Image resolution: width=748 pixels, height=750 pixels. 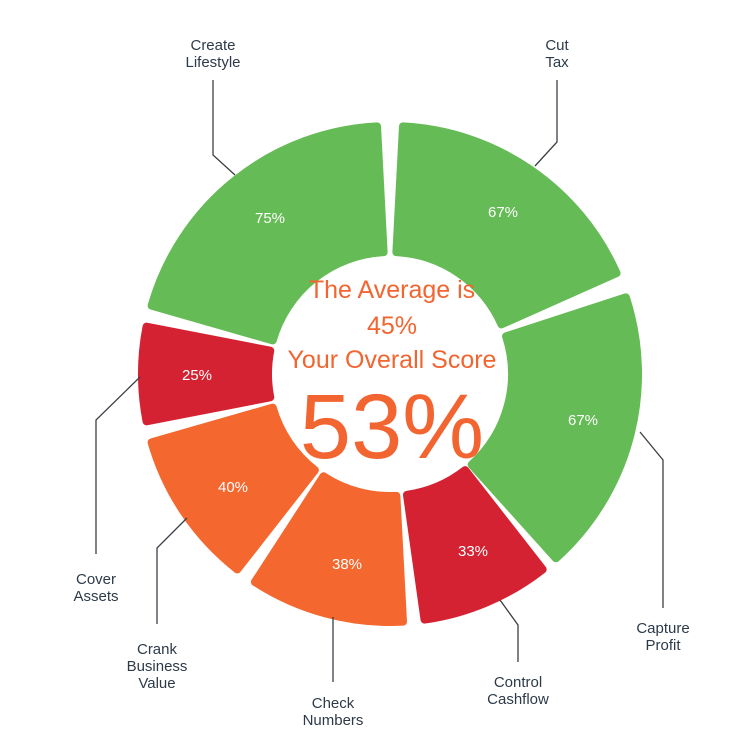 I want to click on segment-capture-profit, so click(x=554, y=428).